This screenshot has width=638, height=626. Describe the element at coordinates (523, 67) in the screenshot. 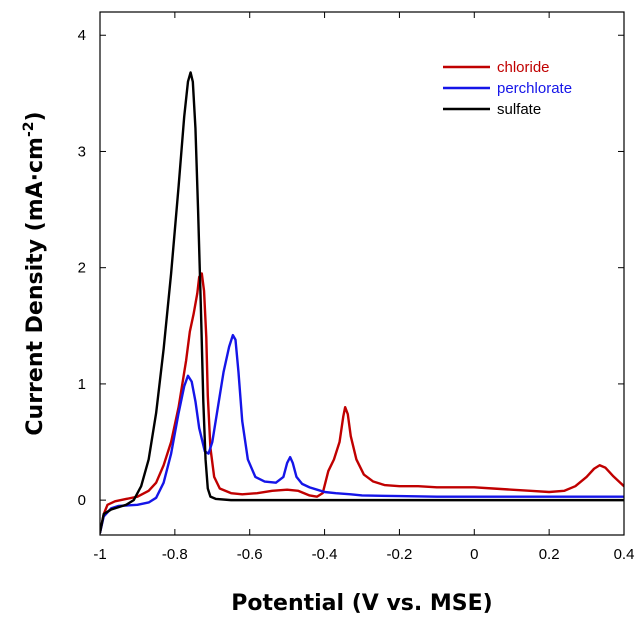

I see `legend-label-chloride: chloride` at that location.